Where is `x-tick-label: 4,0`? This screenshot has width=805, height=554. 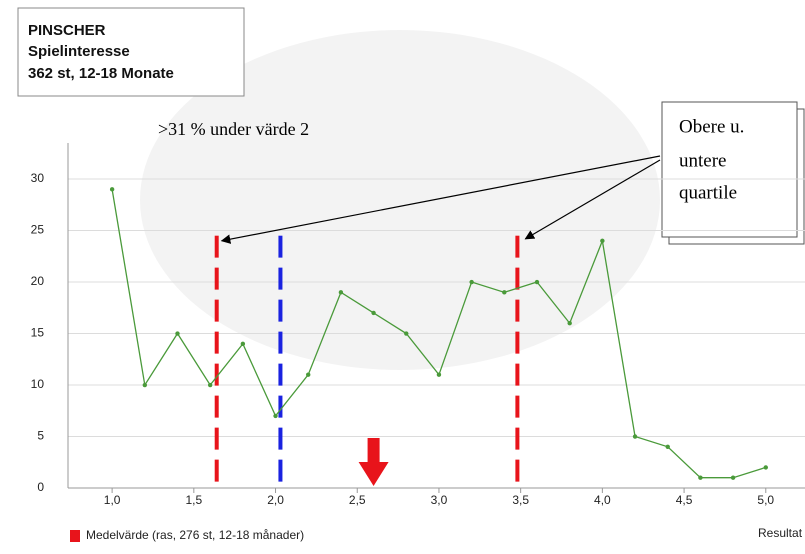 x-tick-label: 4,0 is located at coordinates (602, 500).